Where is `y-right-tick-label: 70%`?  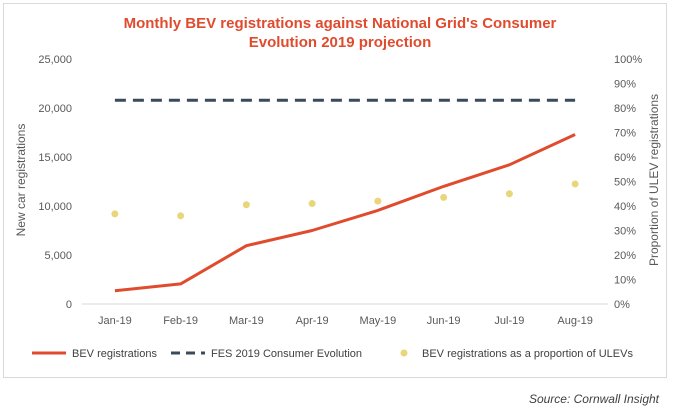
y-right-tick-label: 70% is located at coordinates (625, 134).